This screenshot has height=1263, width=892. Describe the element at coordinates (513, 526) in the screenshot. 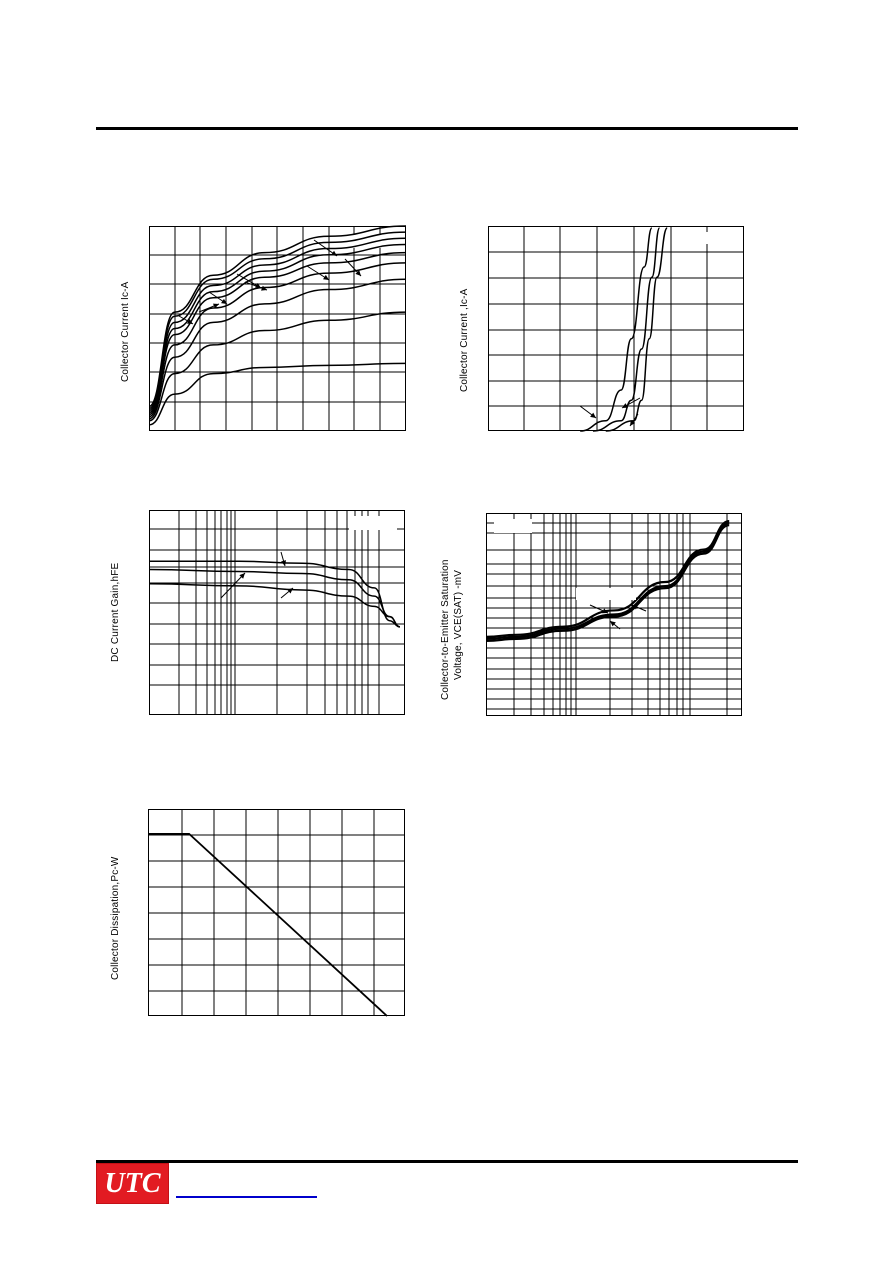

I see `chart4-legend-area` at that location.